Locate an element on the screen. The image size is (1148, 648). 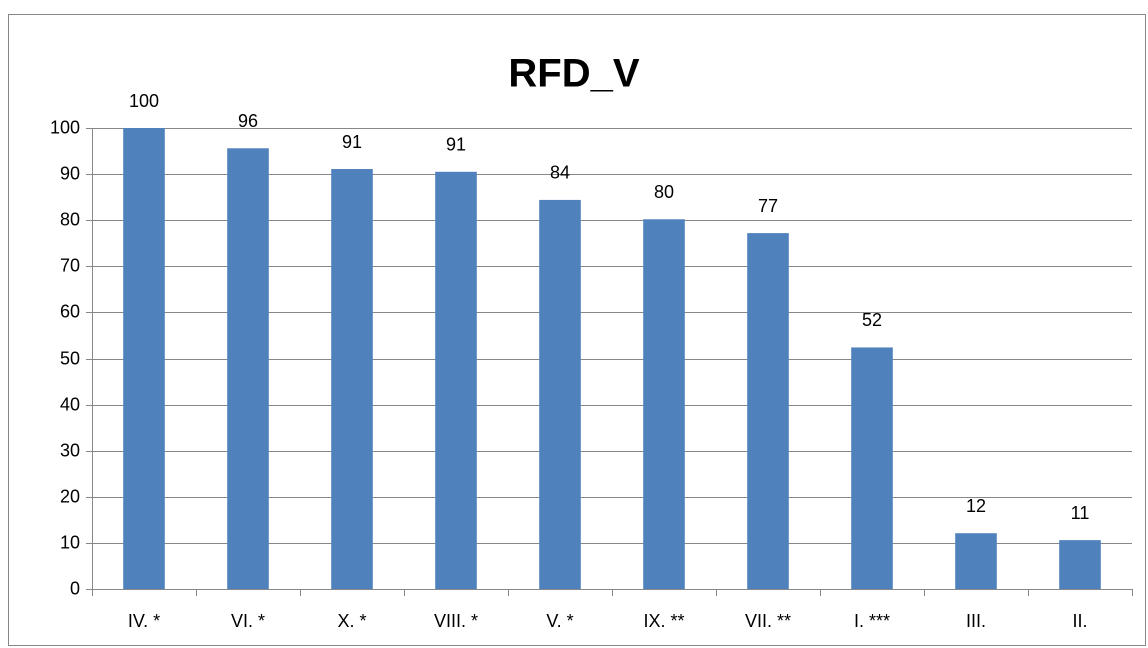
y-tick-label: 10 is located at coordinates (70, 542).